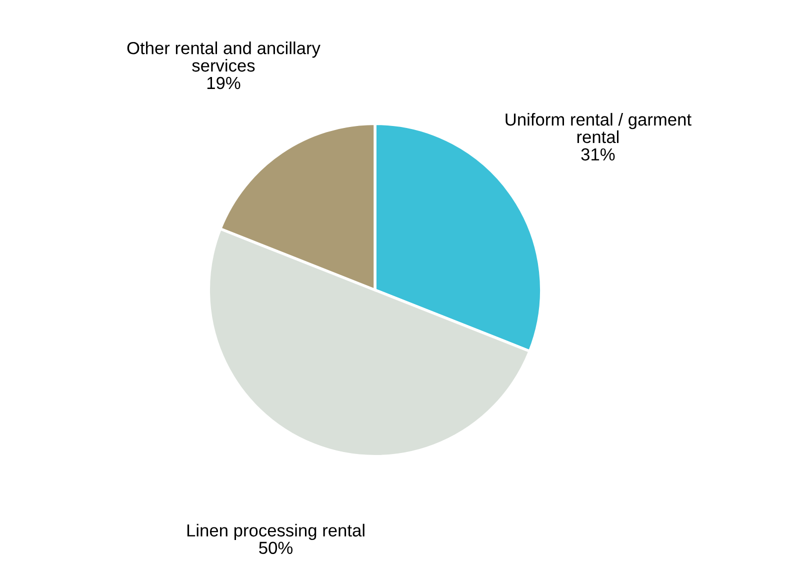  I want to click on data-label: 31%, so click(598, 154).